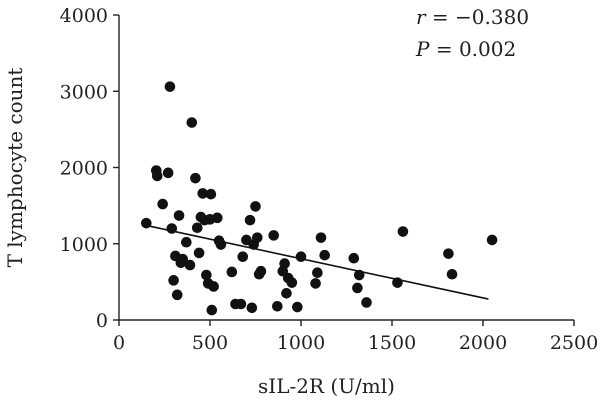 The image size is (600, 405). I want to click on y-tick-label: 1000, so click(84, 245).